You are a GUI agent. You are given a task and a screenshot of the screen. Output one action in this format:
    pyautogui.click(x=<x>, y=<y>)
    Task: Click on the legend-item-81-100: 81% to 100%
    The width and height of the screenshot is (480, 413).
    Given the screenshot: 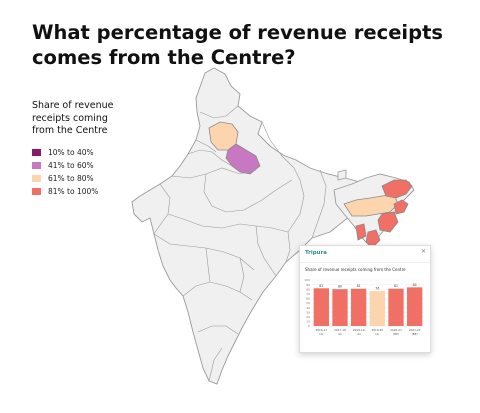 What is the action you would take?
    pyautogui.click(x=102, y=191)
    